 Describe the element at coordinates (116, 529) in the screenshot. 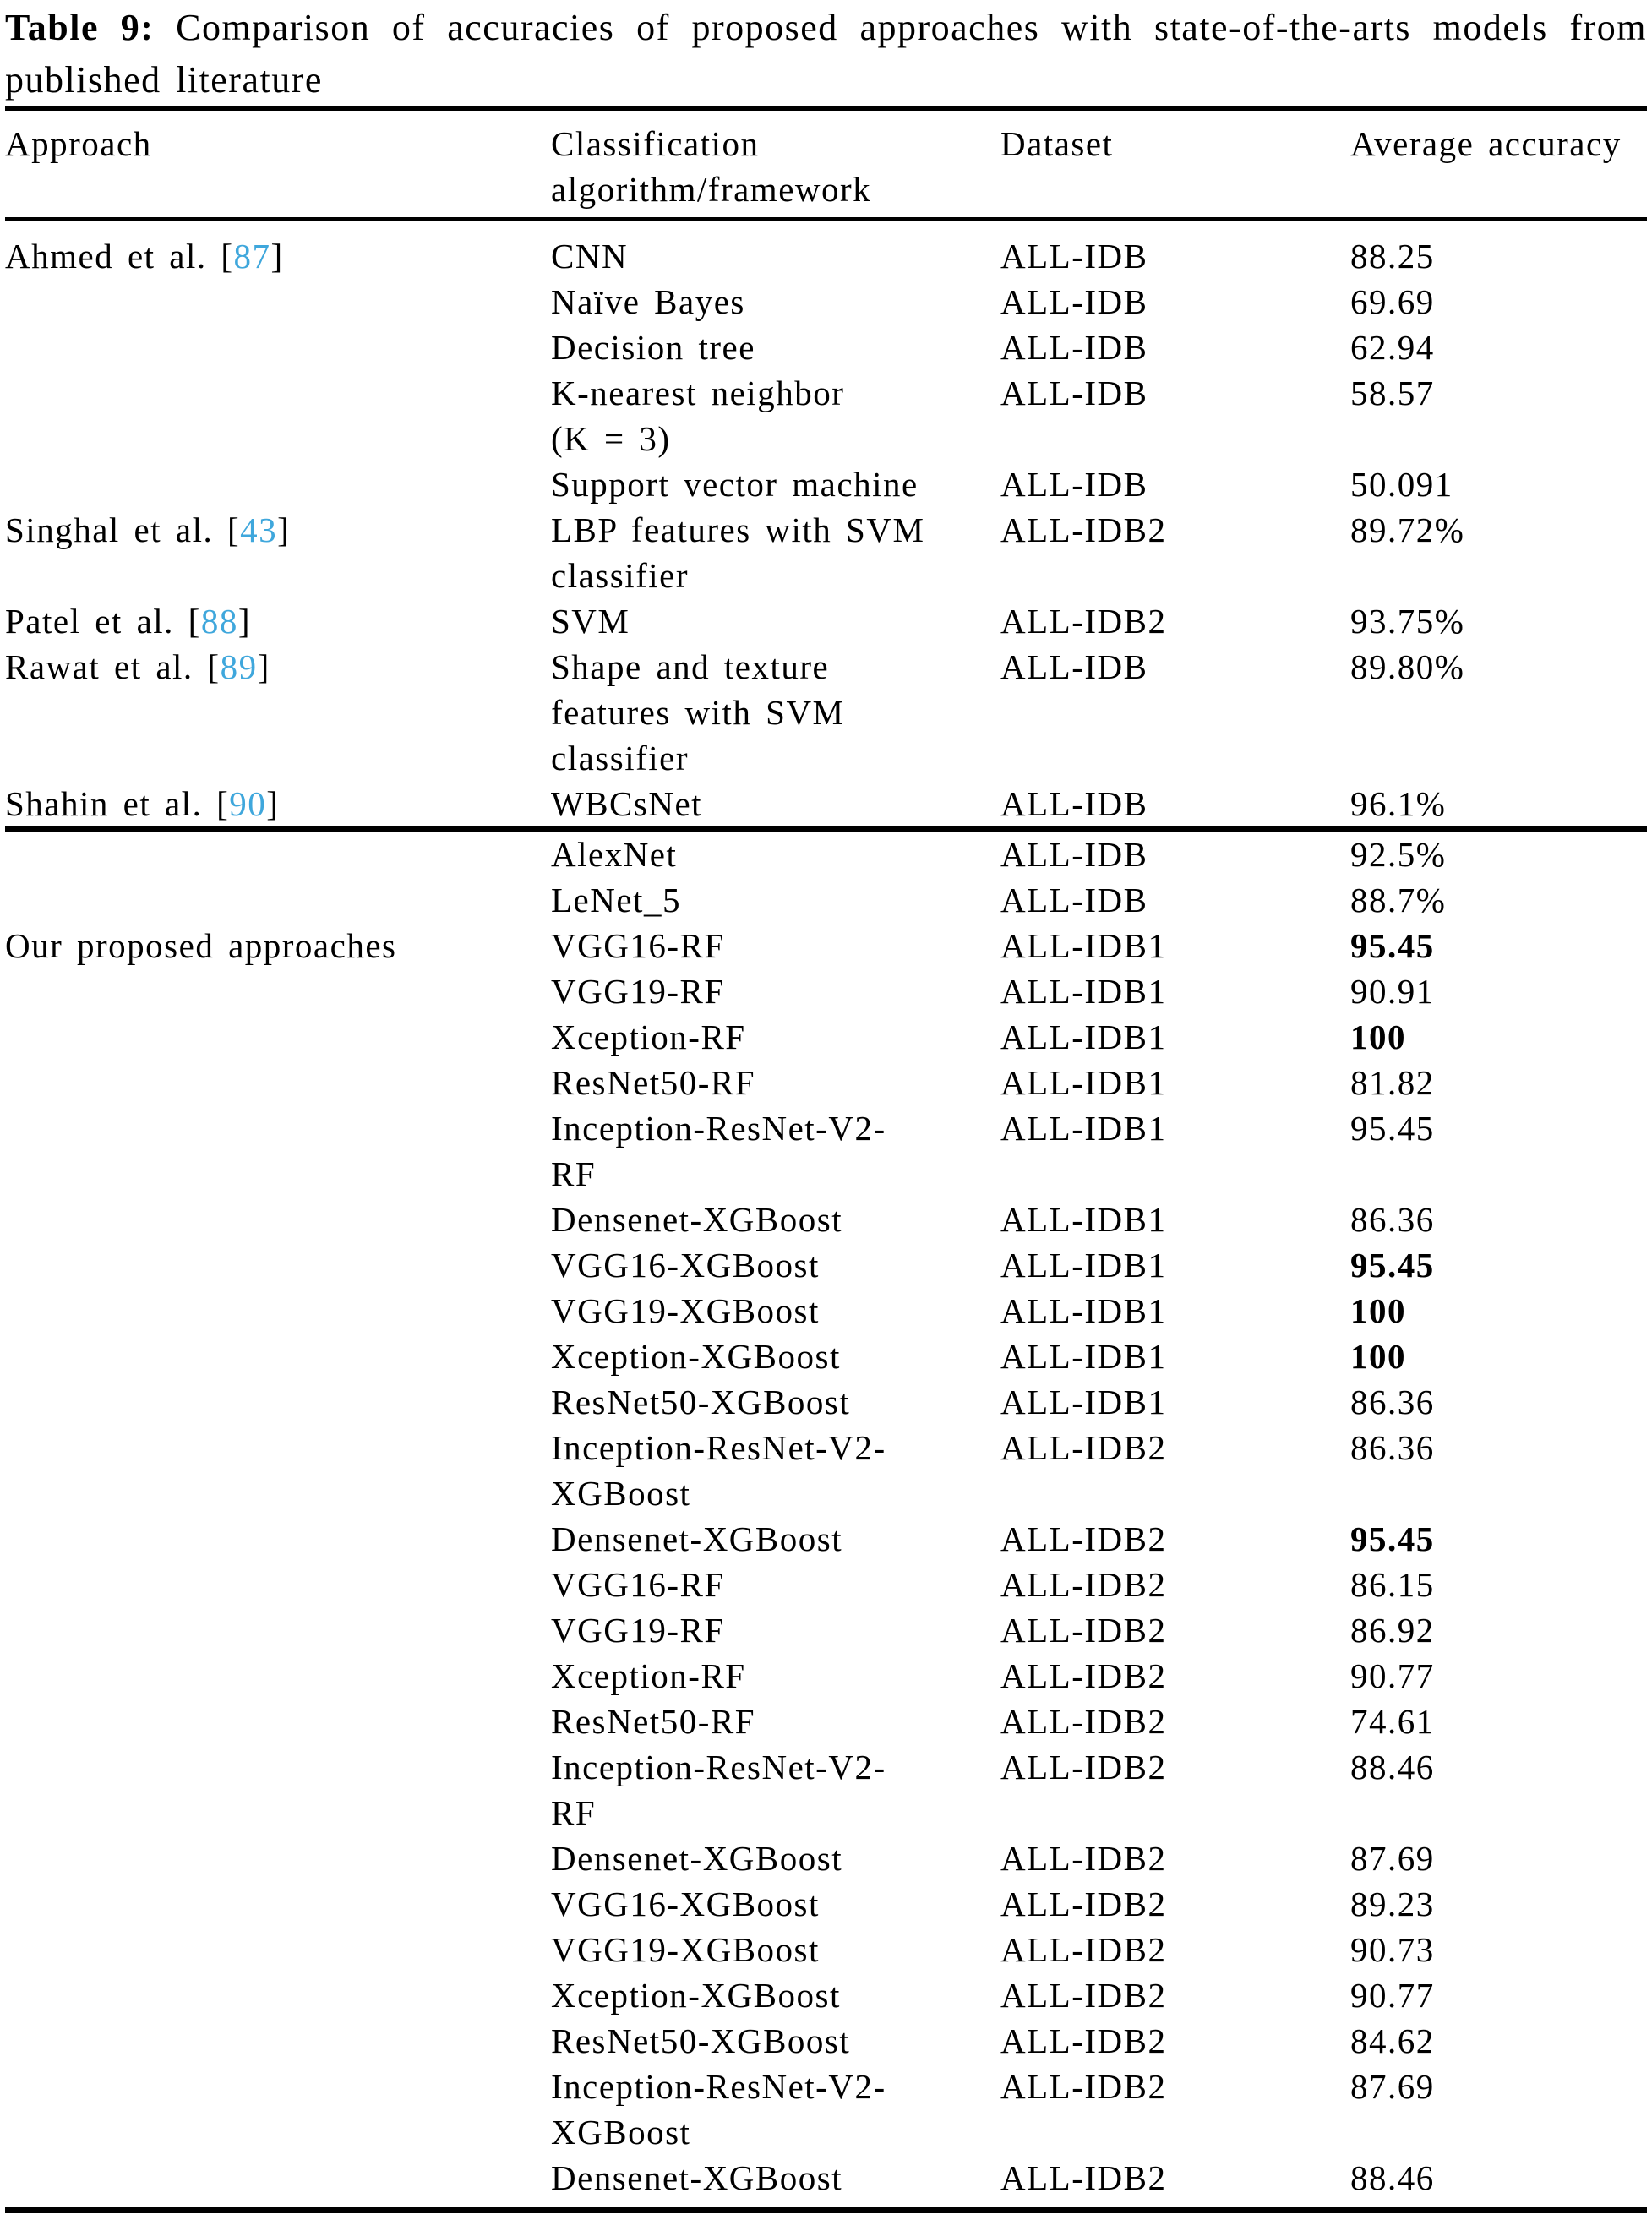

I see `approach-author: Singhal et al.` at that location.